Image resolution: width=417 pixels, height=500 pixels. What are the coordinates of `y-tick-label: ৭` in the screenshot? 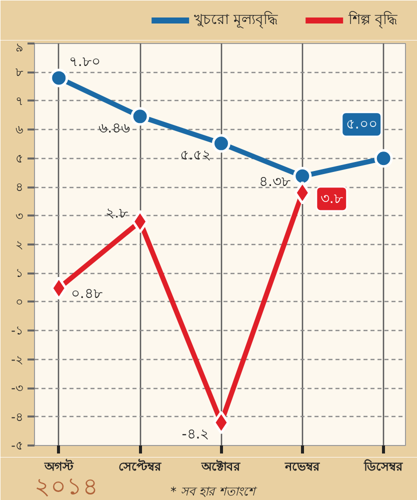 It's located at (20, 101).